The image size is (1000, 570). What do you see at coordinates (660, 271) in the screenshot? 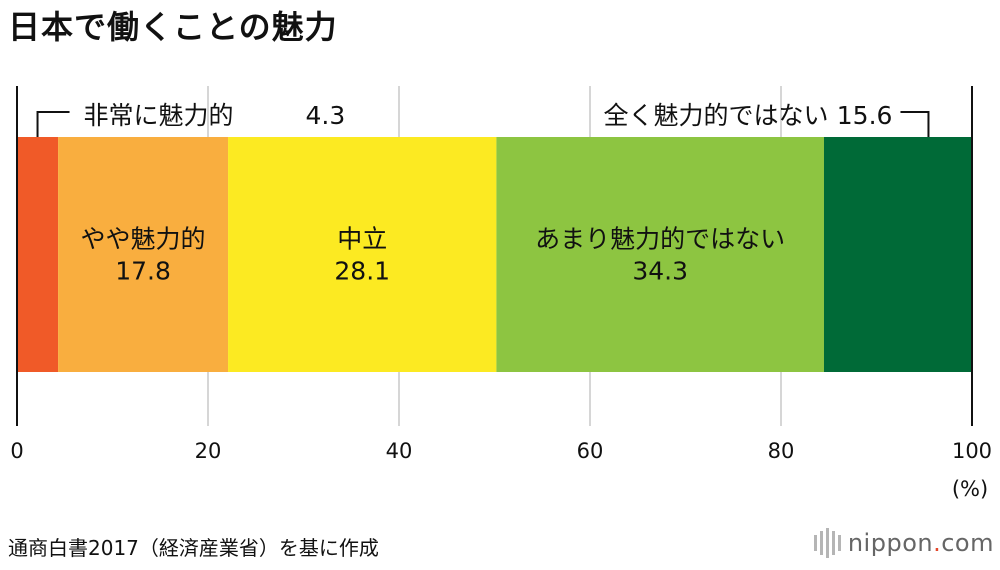
I see `data-label: 34.3` at bounding box center [660, 271].